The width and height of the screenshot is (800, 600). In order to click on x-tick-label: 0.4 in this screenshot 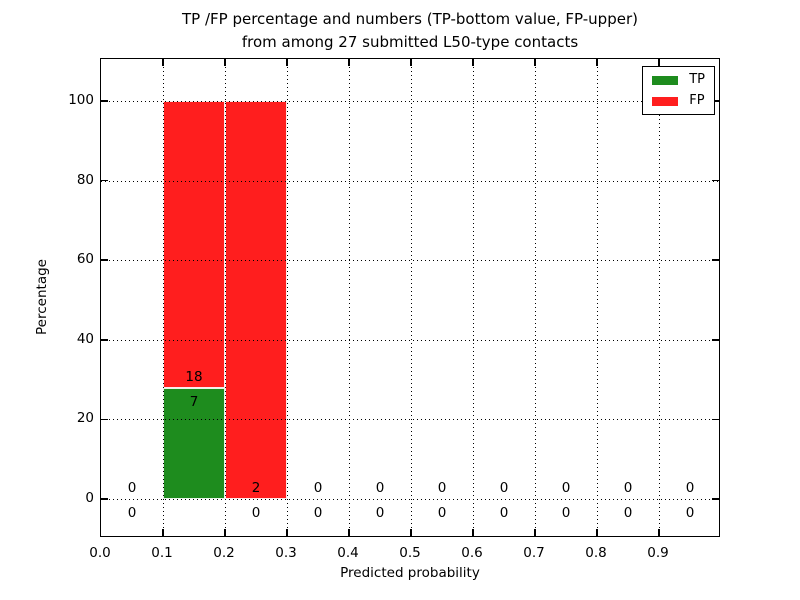, I will do `click(348, 553)`.